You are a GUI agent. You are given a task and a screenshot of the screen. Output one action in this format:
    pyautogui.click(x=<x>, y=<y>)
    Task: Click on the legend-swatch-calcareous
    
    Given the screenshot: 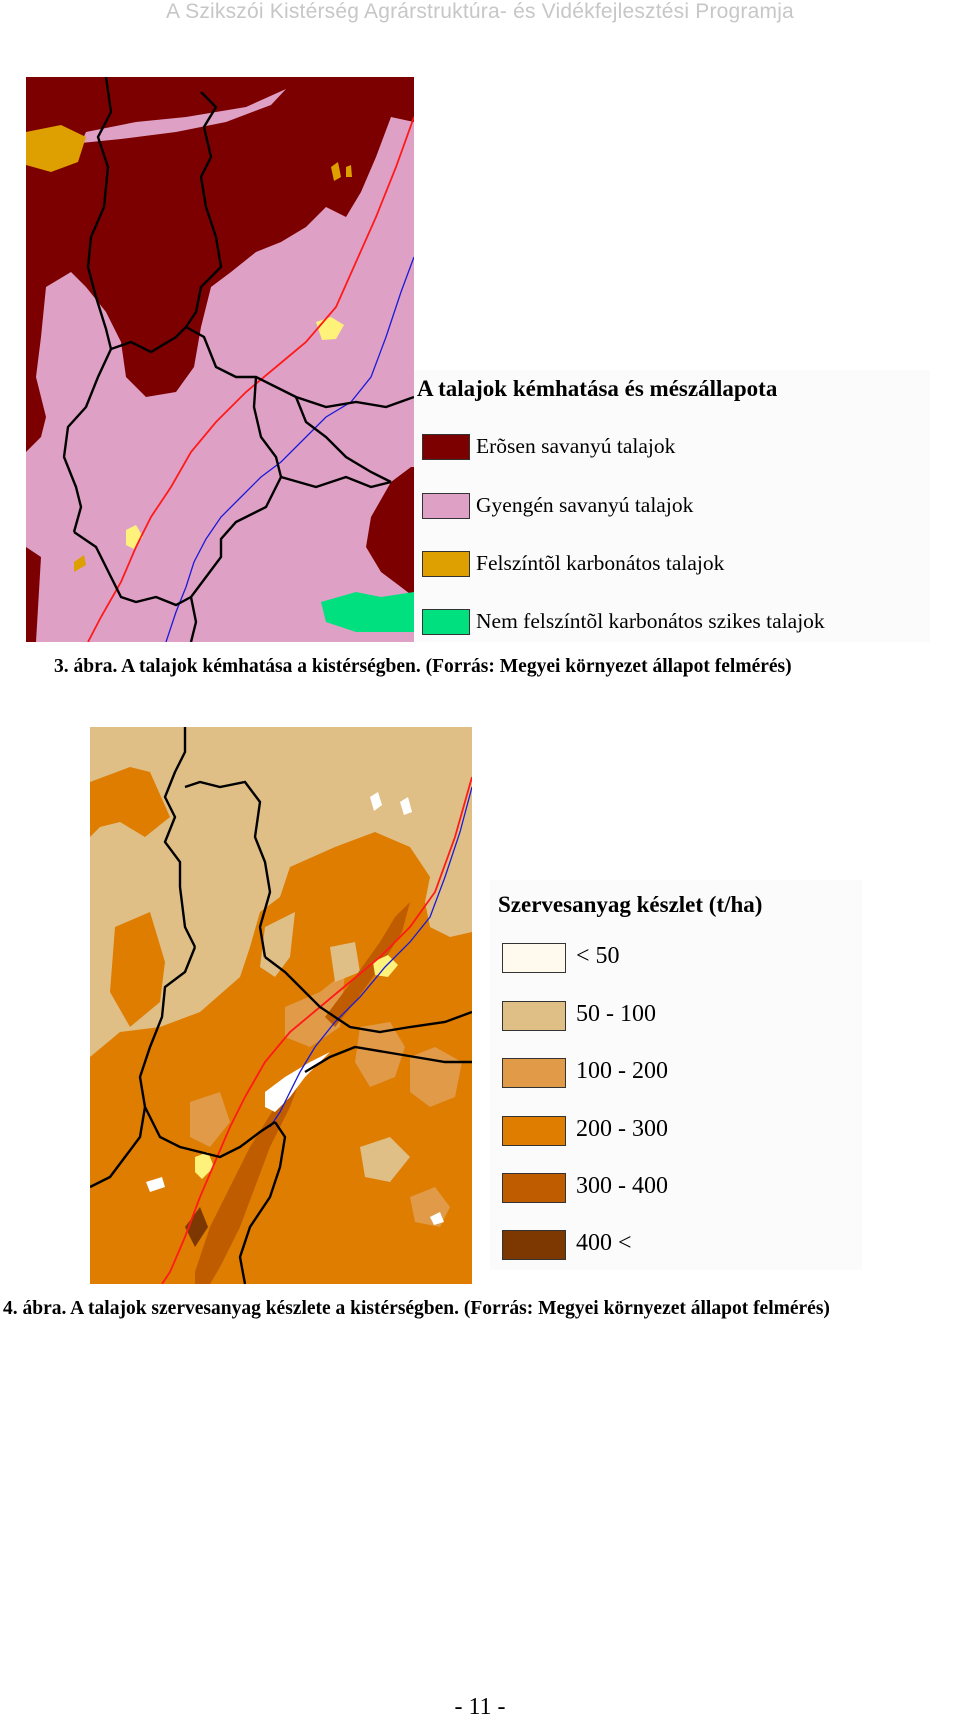 What is the action you would take?
    pyautogui.click(x=446, y=564)
    